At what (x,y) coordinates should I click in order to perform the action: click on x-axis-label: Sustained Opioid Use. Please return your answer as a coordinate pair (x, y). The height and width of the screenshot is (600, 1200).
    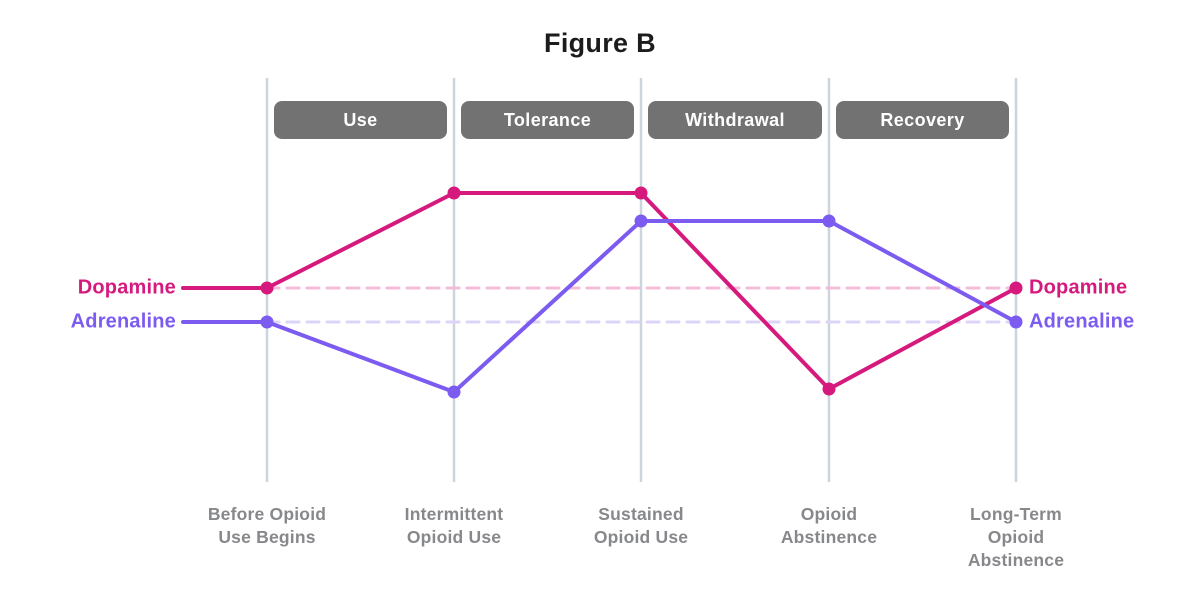
    Looking at the image, I should click on (641, 525).